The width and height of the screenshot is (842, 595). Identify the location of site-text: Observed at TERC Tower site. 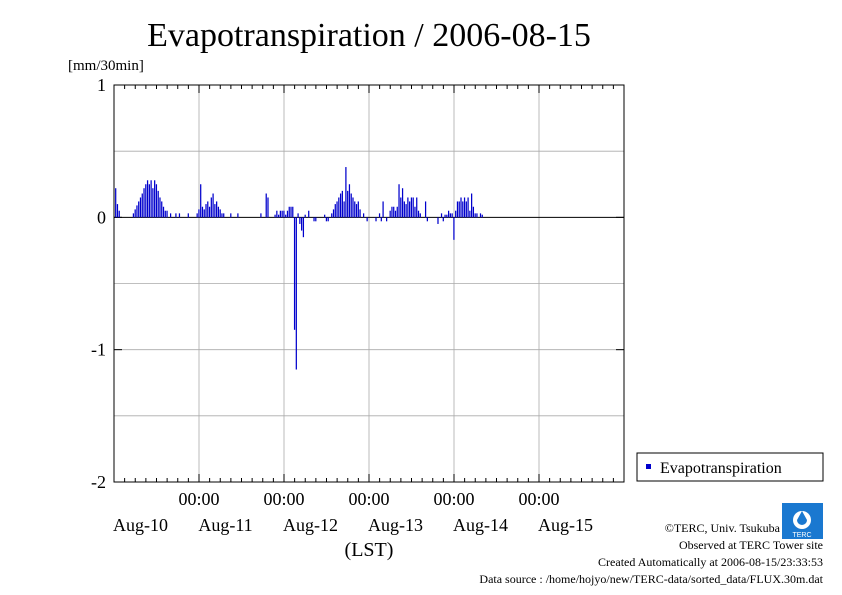
(751, 545).